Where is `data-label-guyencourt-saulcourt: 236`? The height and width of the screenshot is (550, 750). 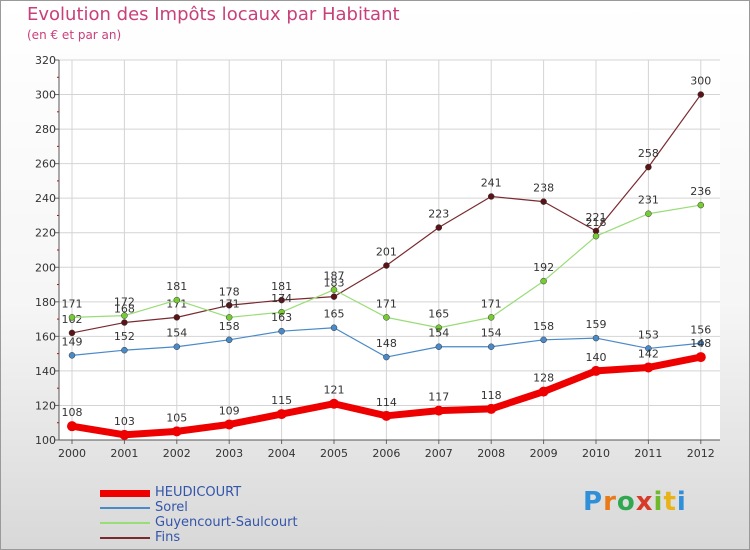 data-label-guyencourt-saulcourt: 236 is located at coordinates (700, 191).